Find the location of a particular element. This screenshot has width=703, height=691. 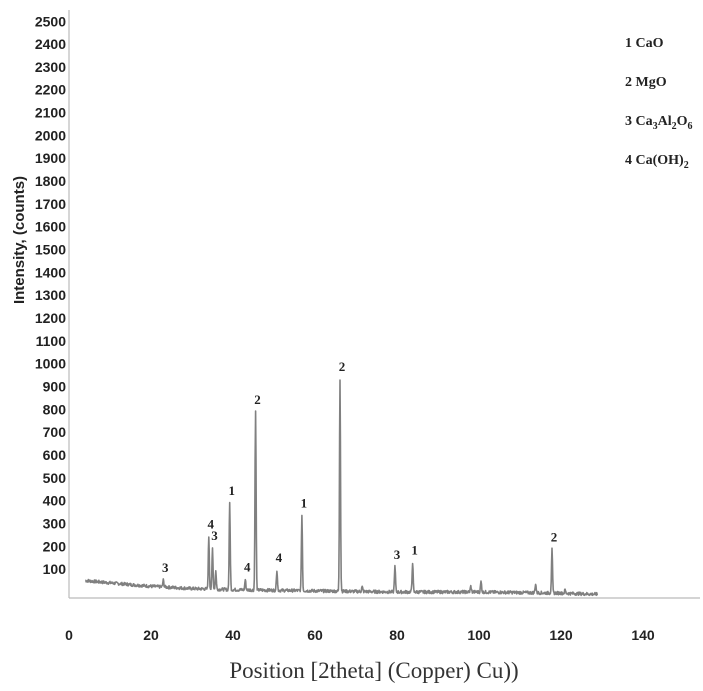

x-tick-labels: 0 20 40 60 80 100 120 140 is located at coordinates (360, 635).